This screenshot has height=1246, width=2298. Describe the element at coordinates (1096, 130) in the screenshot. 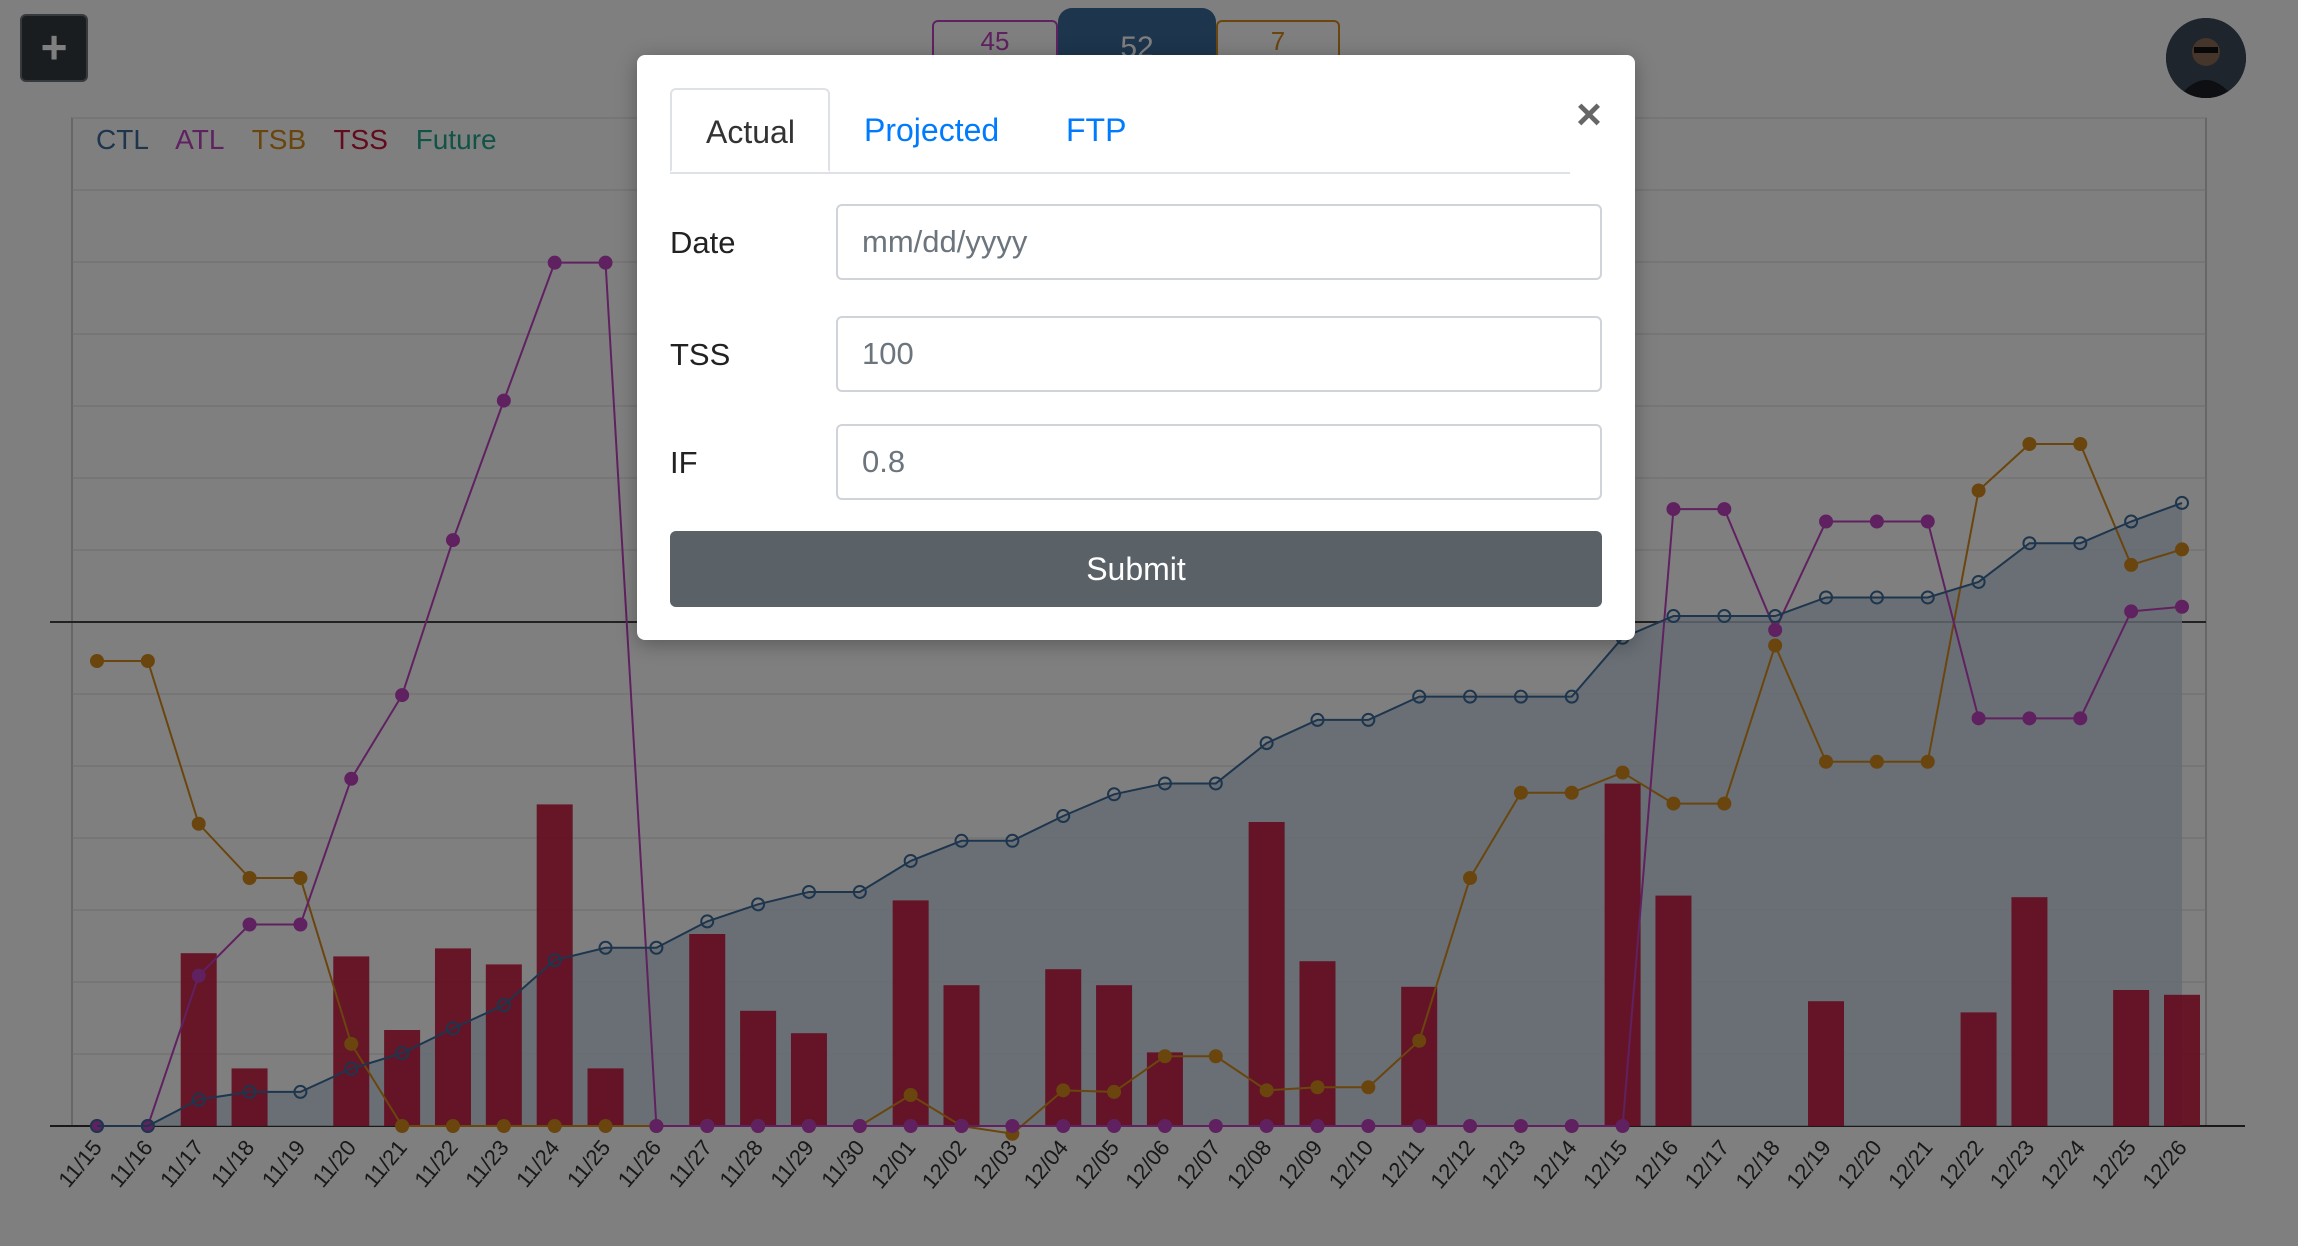

I see `tab-ftp: FTP` at that location.